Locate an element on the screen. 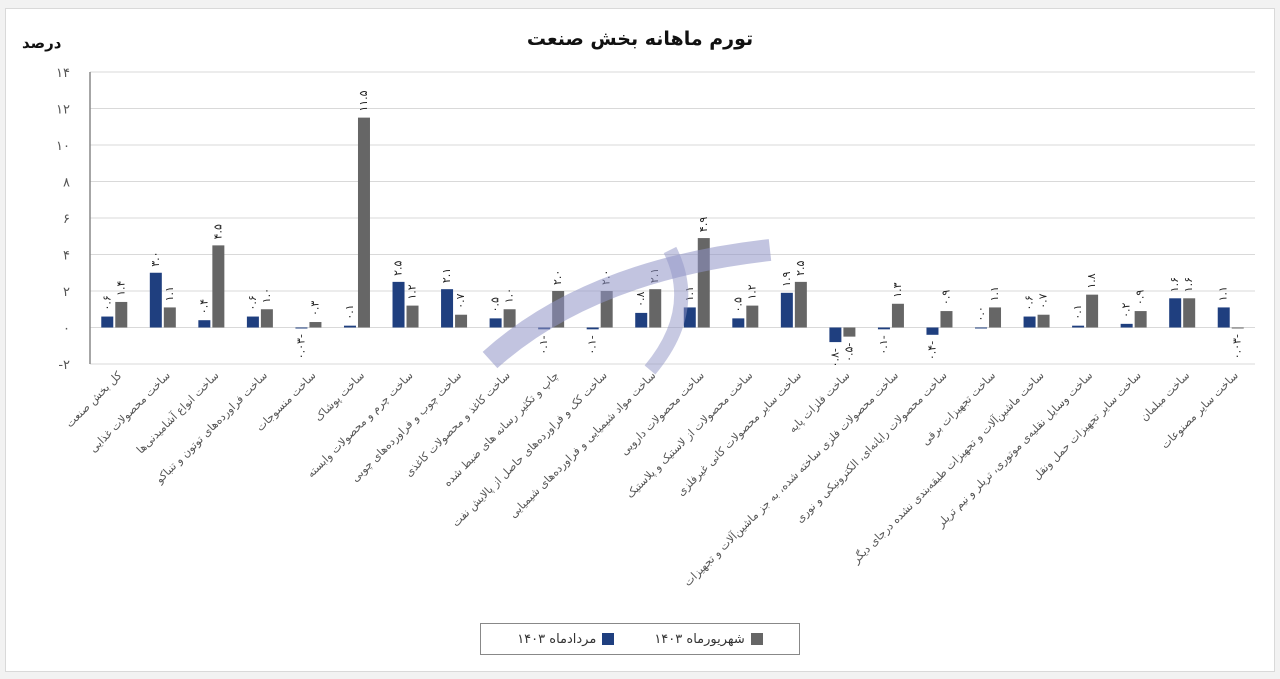  data-label: ۰.۹ is located at coordinates (1140, 297).